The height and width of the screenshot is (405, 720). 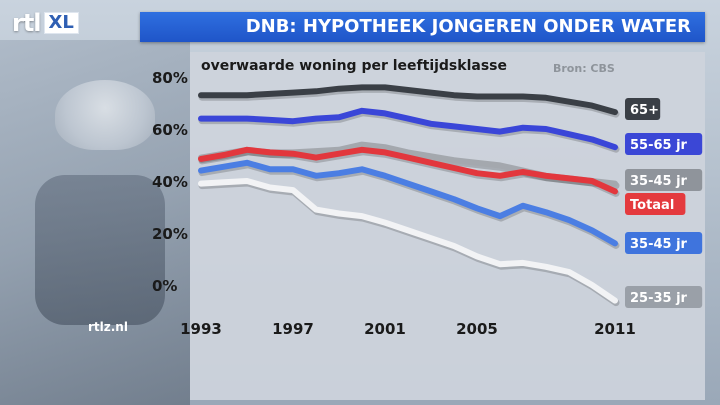 I want to click on series-label: 65+, so click(x=644, y=110).